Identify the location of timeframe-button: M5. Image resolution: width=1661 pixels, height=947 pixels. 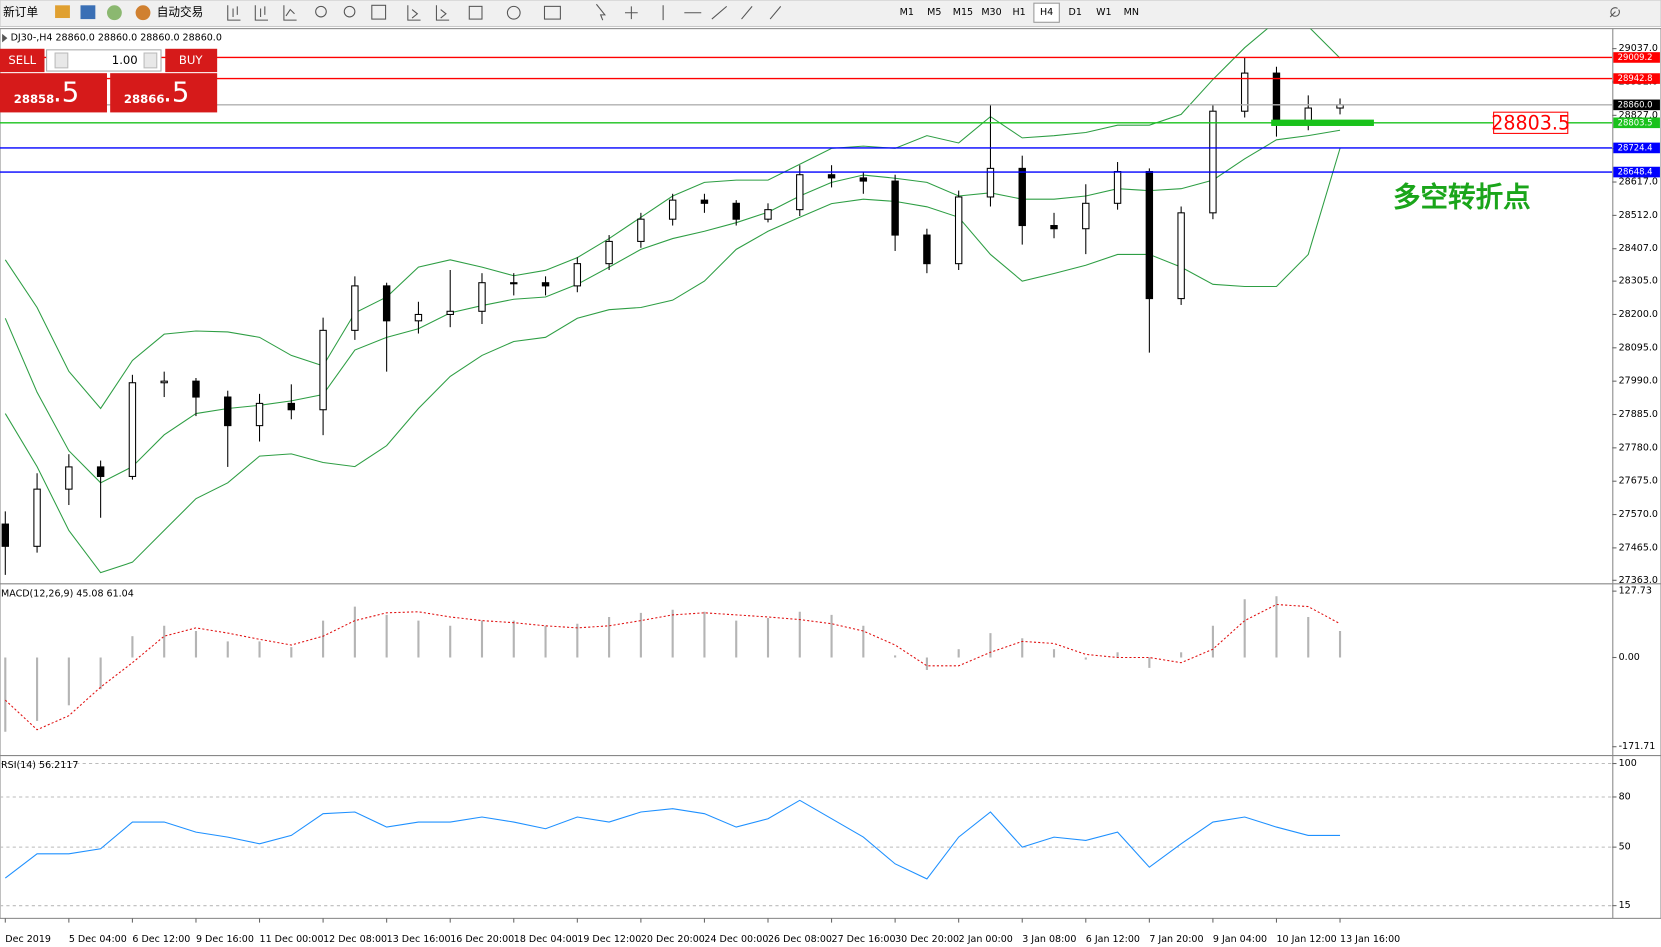
(934, 12).